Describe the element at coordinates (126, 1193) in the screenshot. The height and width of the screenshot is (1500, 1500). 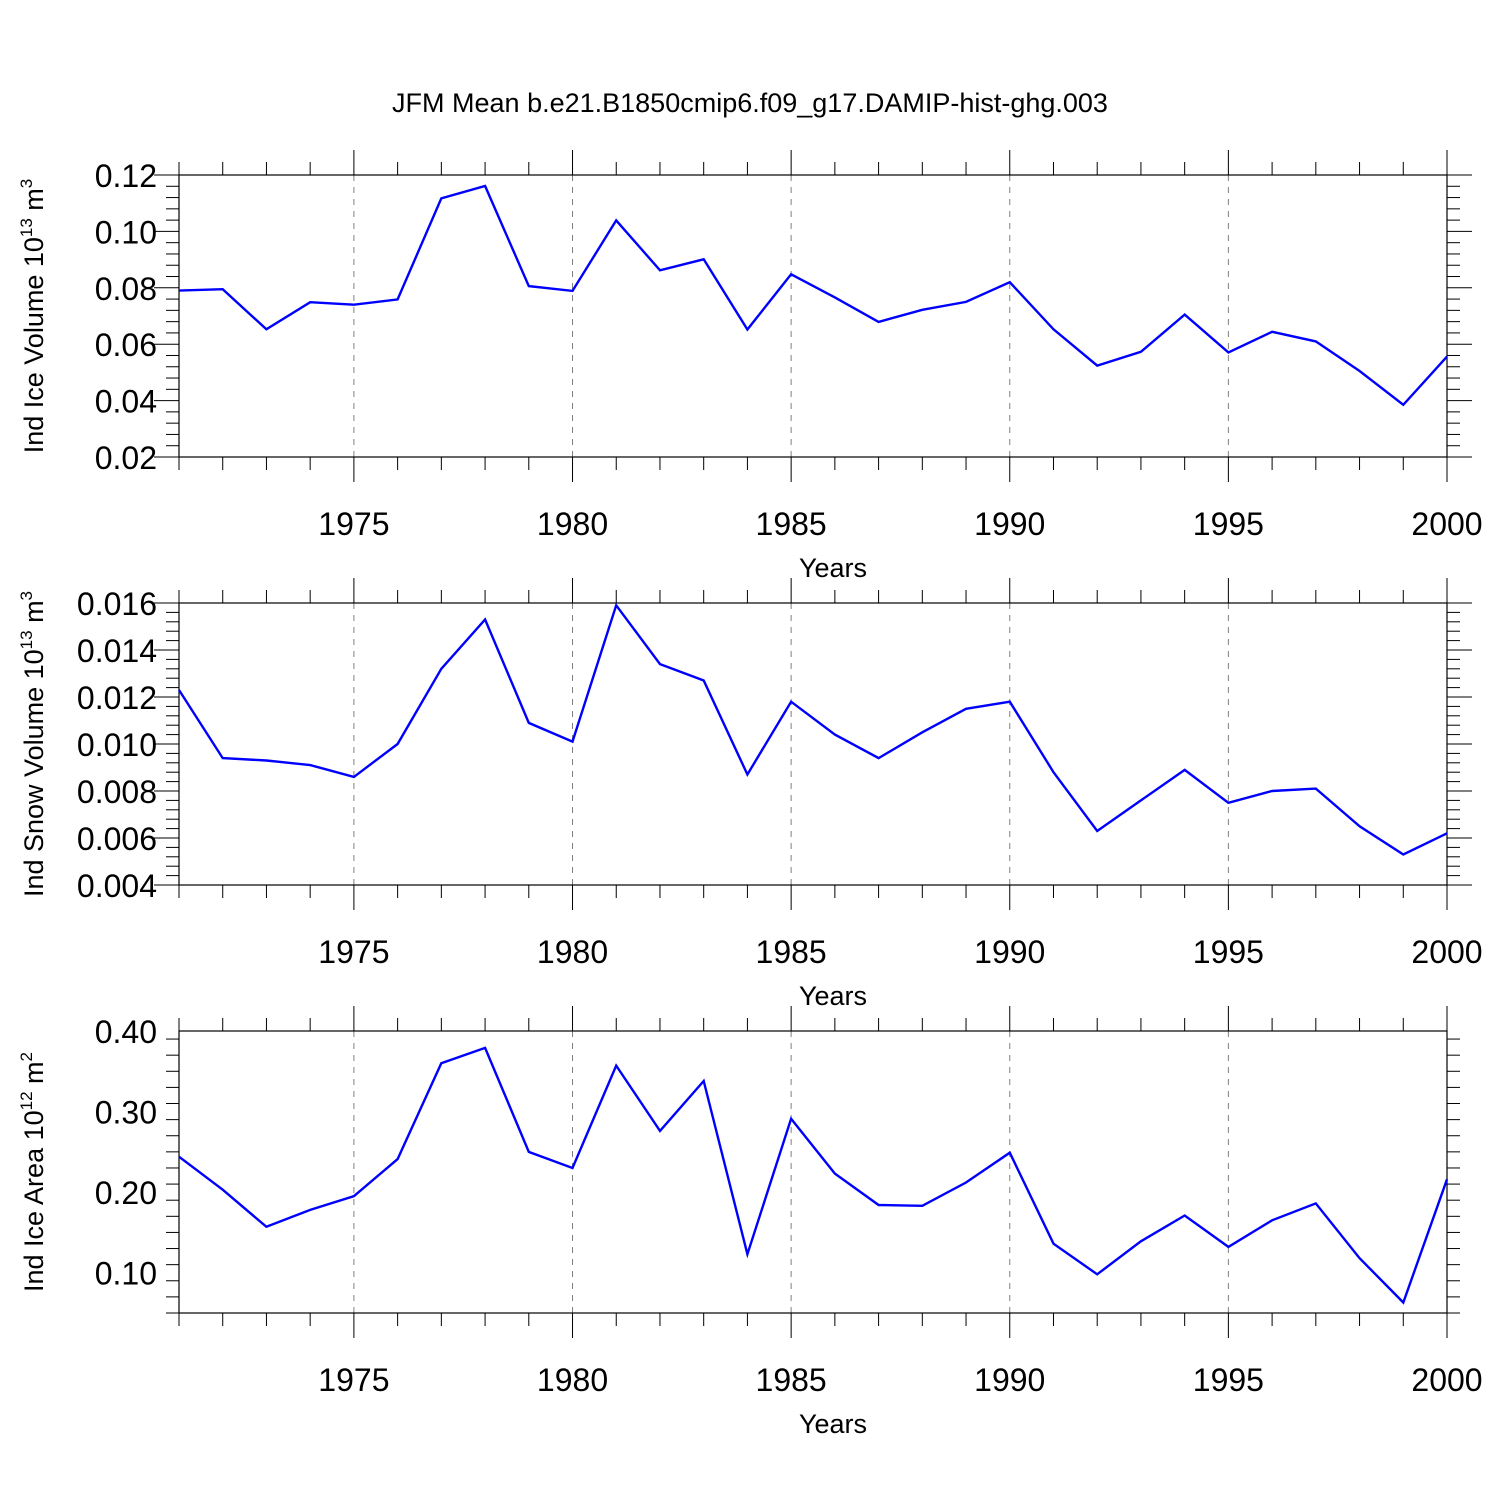
I see `y-tick-label: 0.20` at that location.